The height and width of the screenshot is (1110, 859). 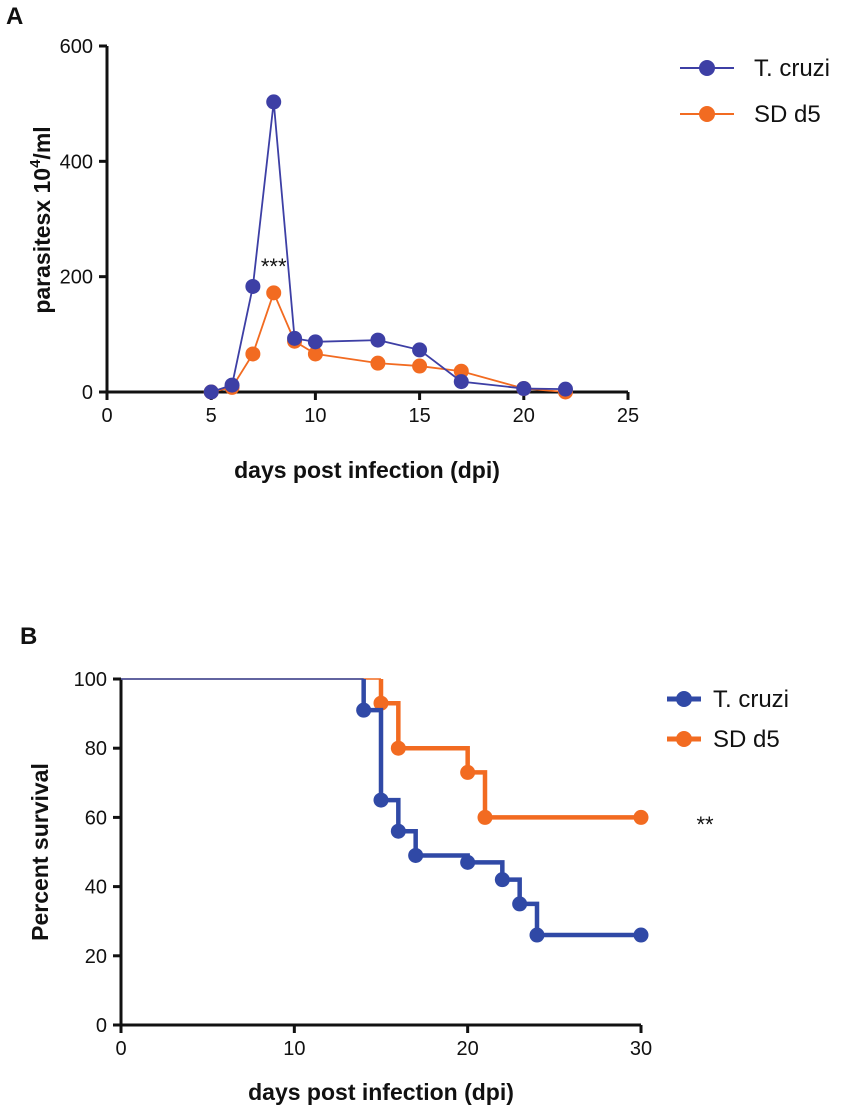 What do you see at coordinates (101, 1026) in the screenshot?
I see `panel-b-y-tick-label: 0` at bounding box center [101, 1026].